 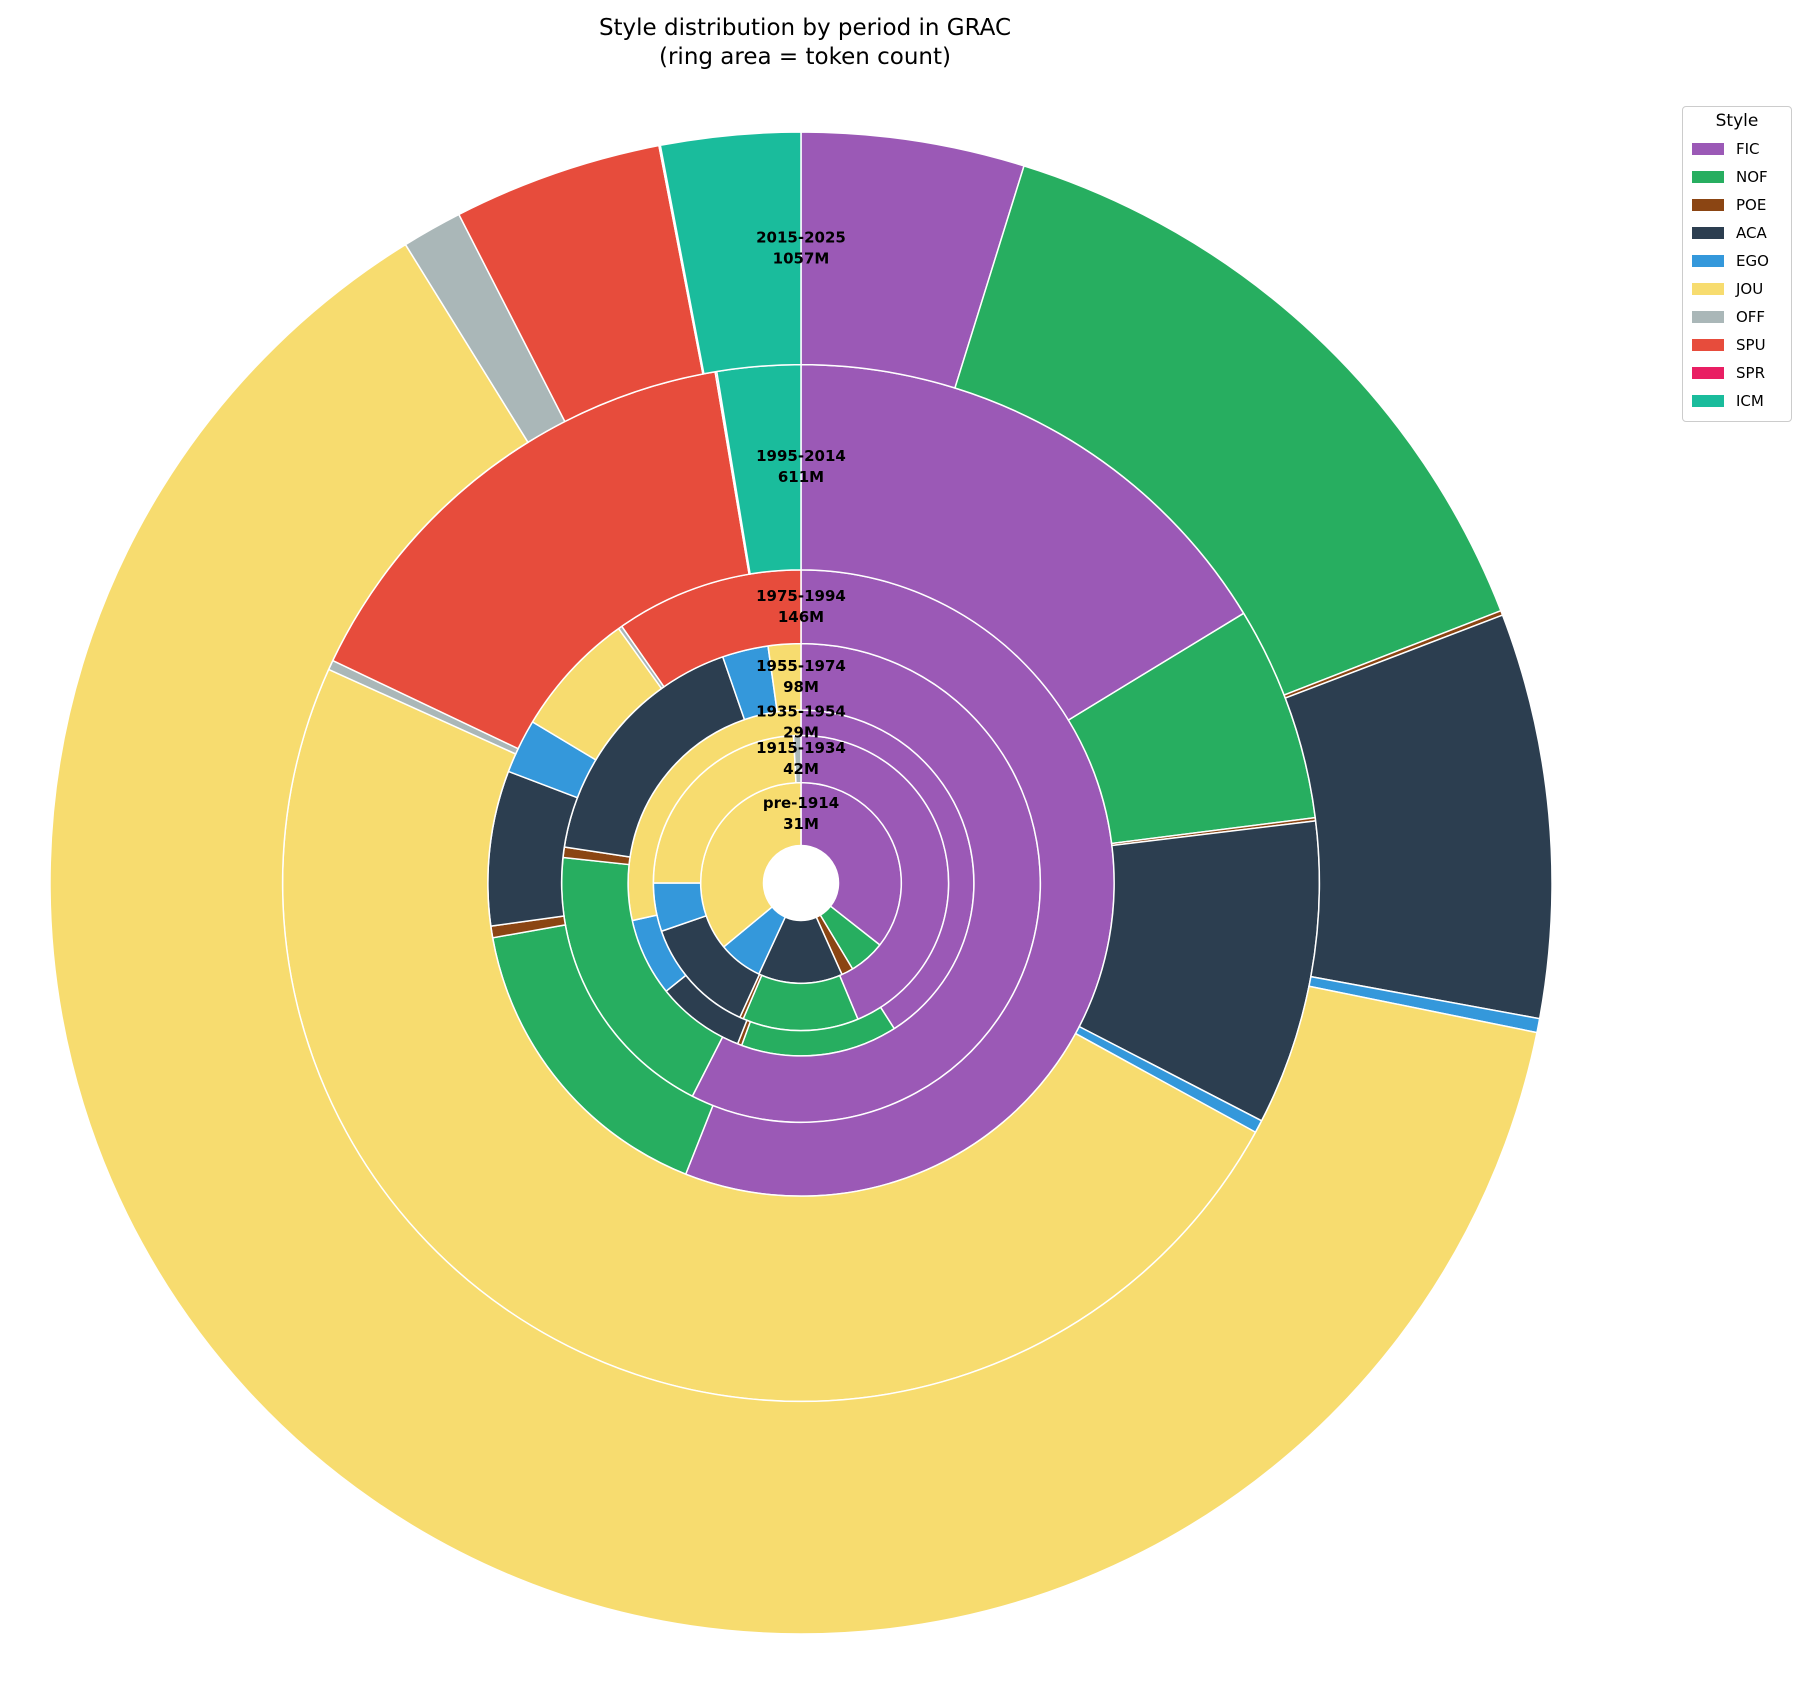 What do you see at coordinates (1752, 177) in the screenshot?
I see `legend-label: NOF` at bounding box center [1752, 177].